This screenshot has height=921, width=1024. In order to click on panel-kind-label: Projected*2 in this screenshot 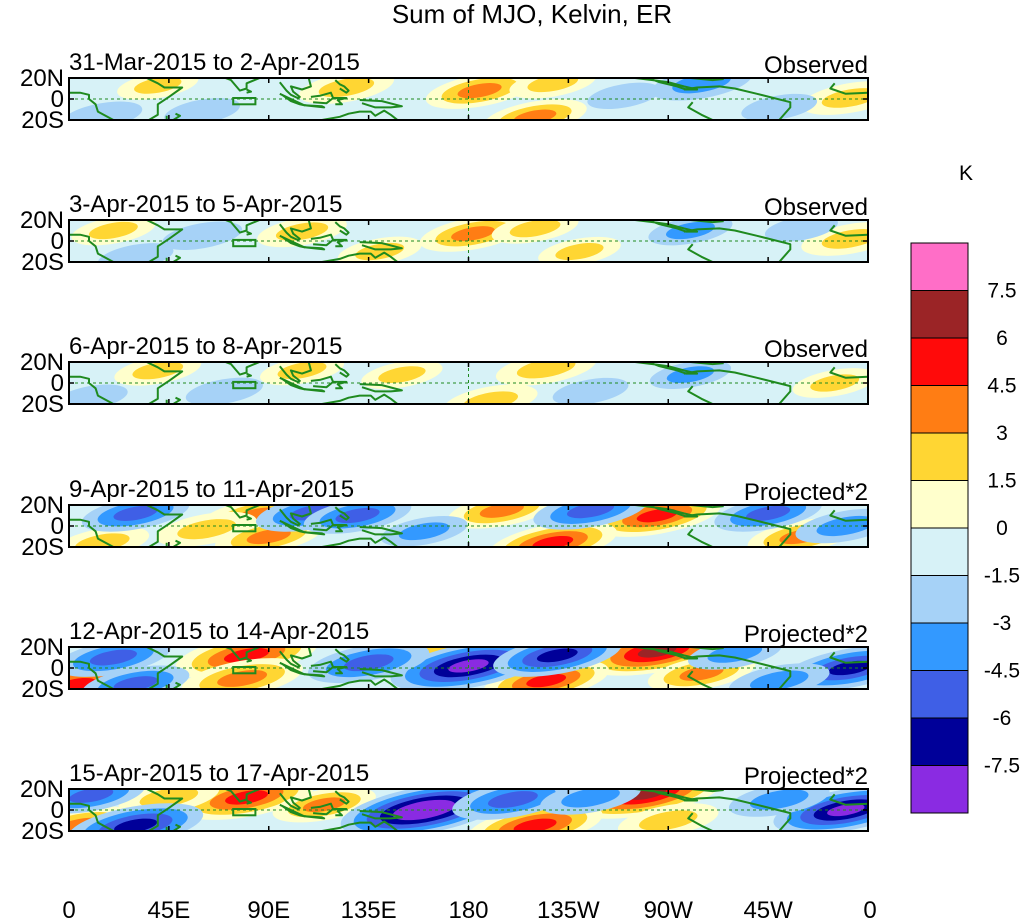, I will do `click(806, 492)`.